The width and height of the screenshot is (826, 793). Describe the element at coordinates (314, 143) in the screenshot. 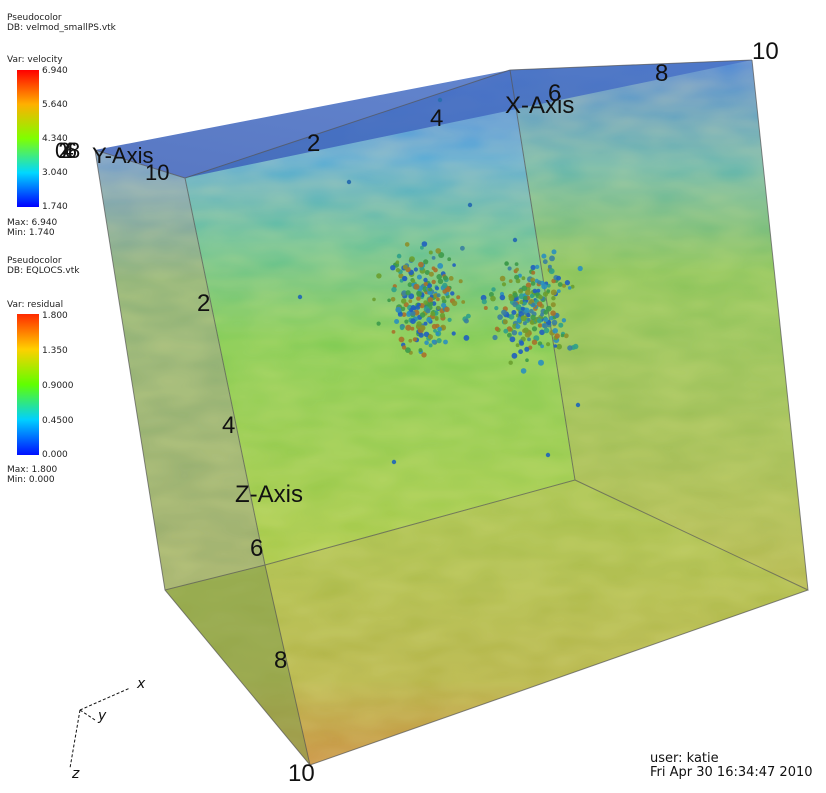

I see `x-tick-label: 2` at that location.